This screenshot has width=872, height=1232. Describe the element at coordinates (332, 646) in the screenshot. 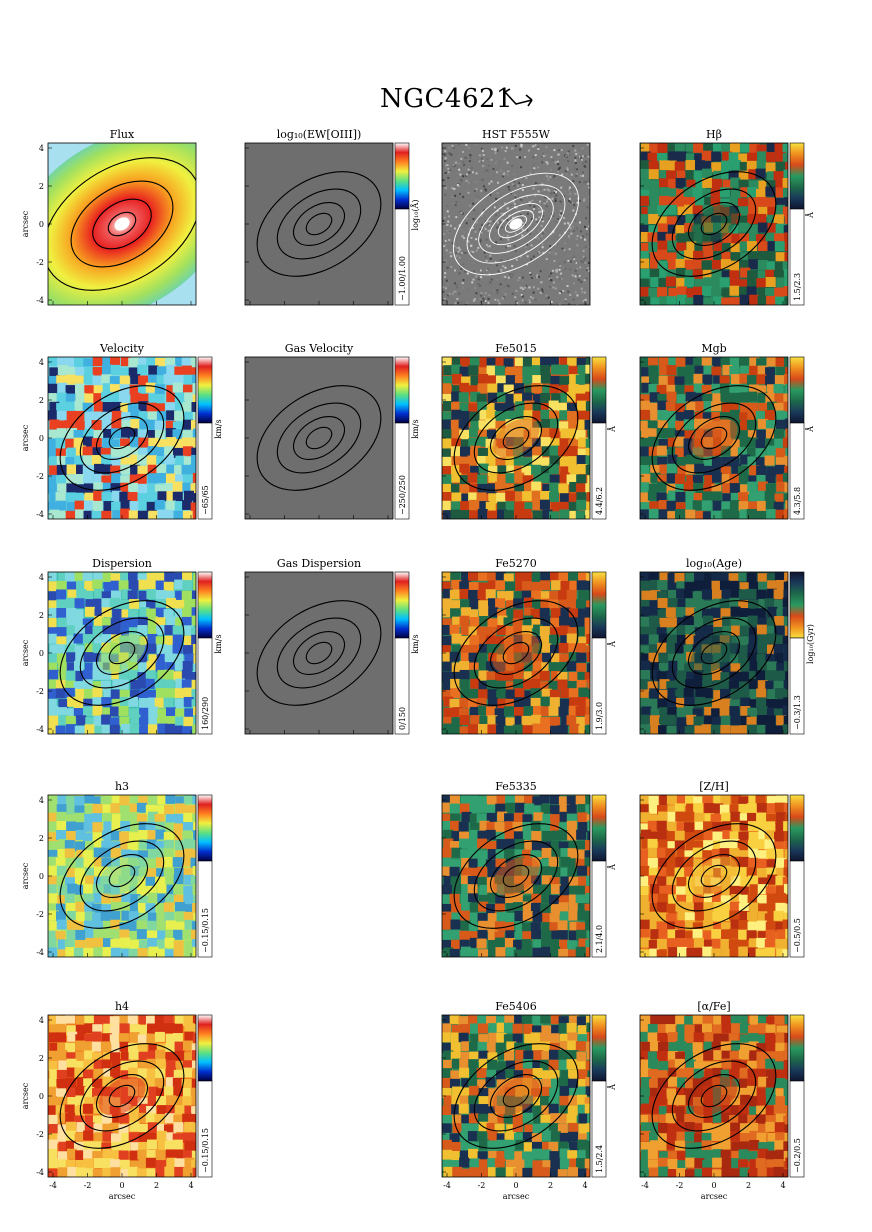

I see `panel-gas-dispersion: Gas Dispersion 0/150 km/s` at that location.